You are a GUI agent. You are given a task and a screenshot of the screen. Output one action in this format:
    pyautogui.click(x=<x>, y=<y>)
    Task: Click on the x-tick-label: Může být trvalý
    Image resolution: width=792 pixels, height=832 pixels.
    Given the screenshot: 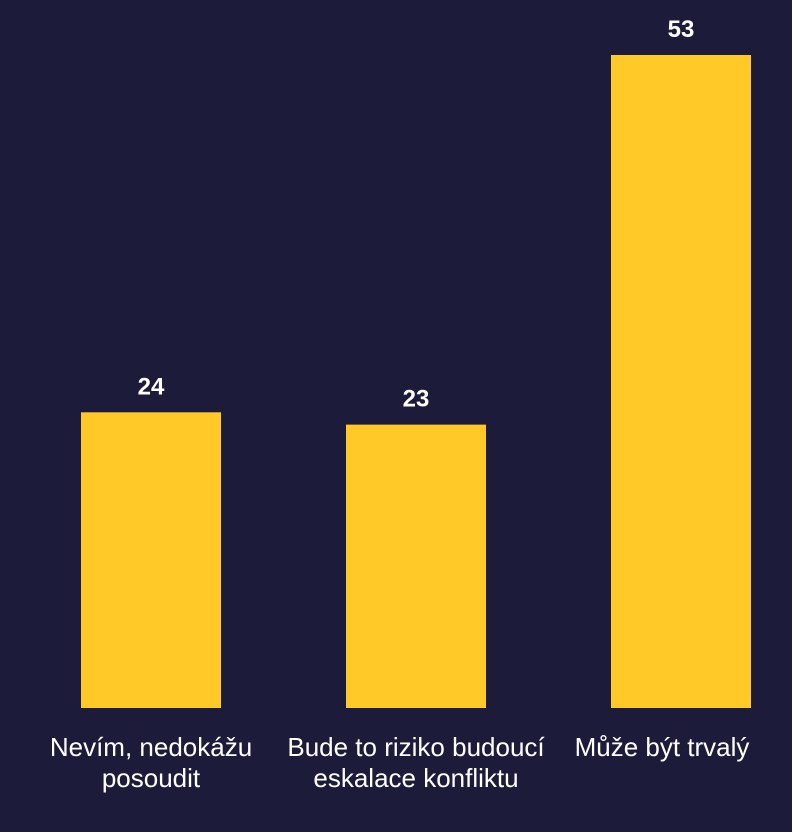 What is the action you would take?
    pyautogui.click(x=662, y=747)
    